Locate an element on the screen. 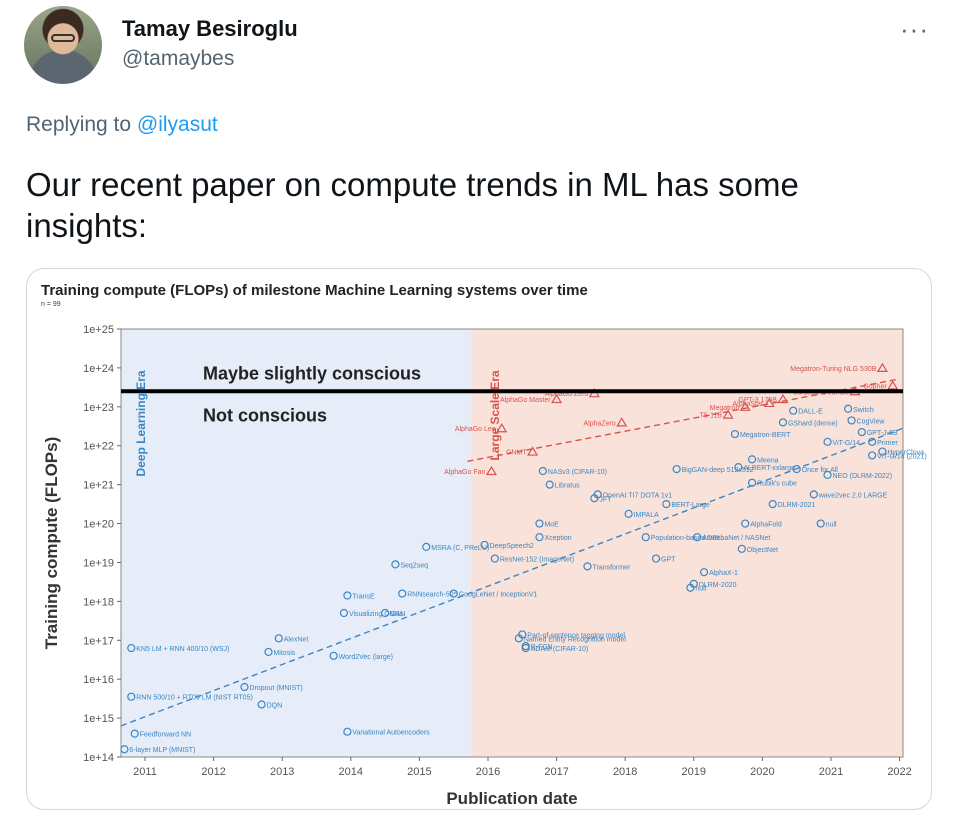  data-label: GShard (dense) is located at coordinates (813, 423).